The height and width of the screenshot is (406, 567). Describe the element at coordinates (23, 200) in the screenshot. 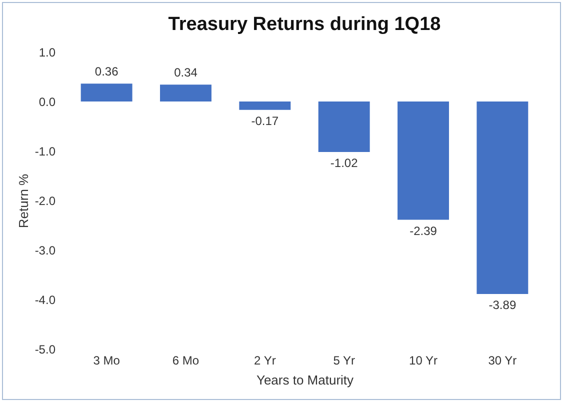

I see `y-axis-title: Return %` at that location.